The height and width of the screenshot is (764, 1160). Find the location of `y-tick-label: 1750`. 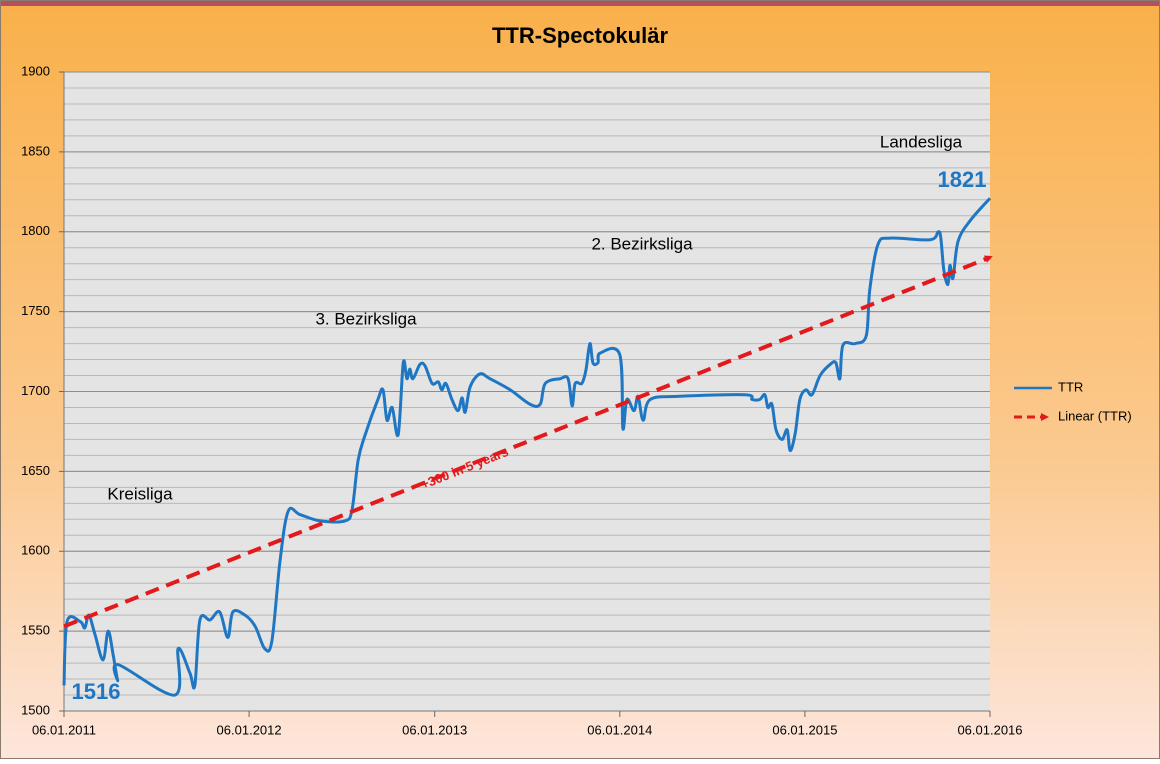

y-tick-label: 1750 is located at coordinates (35, 310).